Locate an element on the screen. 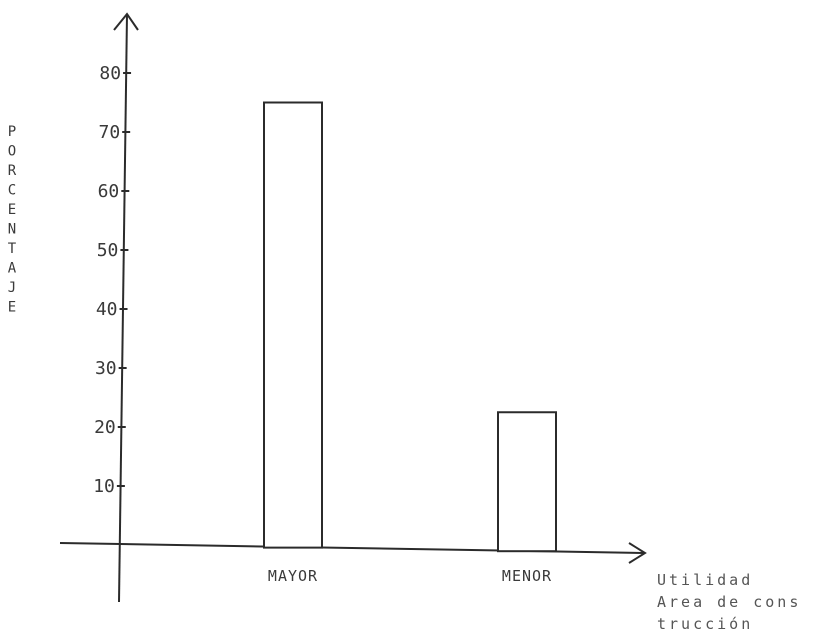 The height and width of the screenshot is (641, 837). y-axis-label-letter: R is located at coordinates (12, 171).